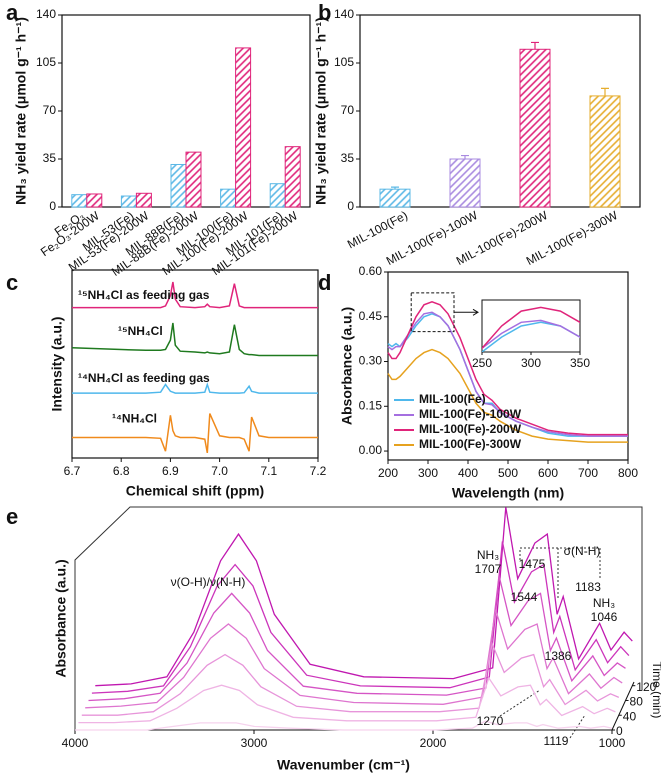 The width and height of the screenshot is (661, 776). Describe the element at coordinates (655, 690) in the screenshot. I see `time-axis-label: Time (min)` at that location.